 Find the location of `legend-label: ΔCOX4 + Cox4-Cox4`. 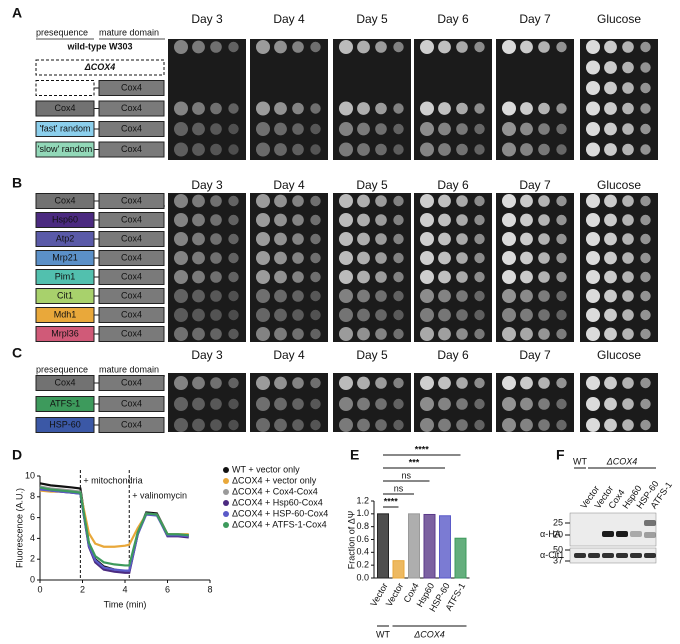

legend-label: ΔCOX4 + Cox4-Cox4 is located at coordinates (275, 491).